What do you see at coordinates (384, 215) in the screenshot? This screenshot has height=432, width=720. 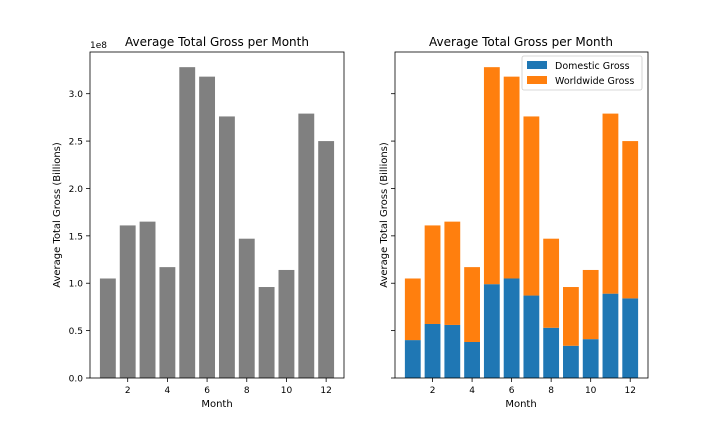 I see `right-chart-y-label: Average Total Gross (Billions)` at bounding box center [384, 215].